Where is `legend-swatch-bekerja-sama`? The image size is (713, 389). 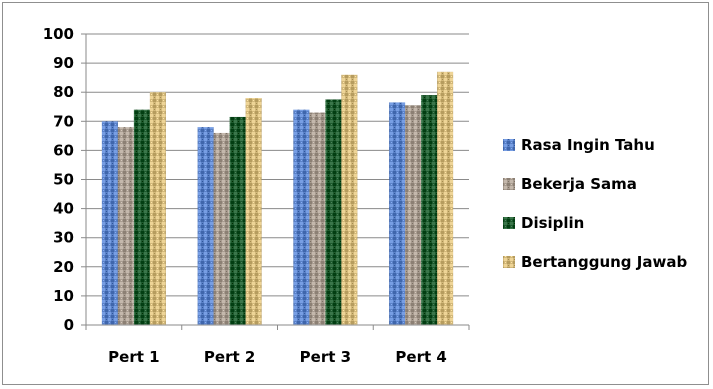 legend-swatch-bekerja-sama is located at coordinates (509, 184).